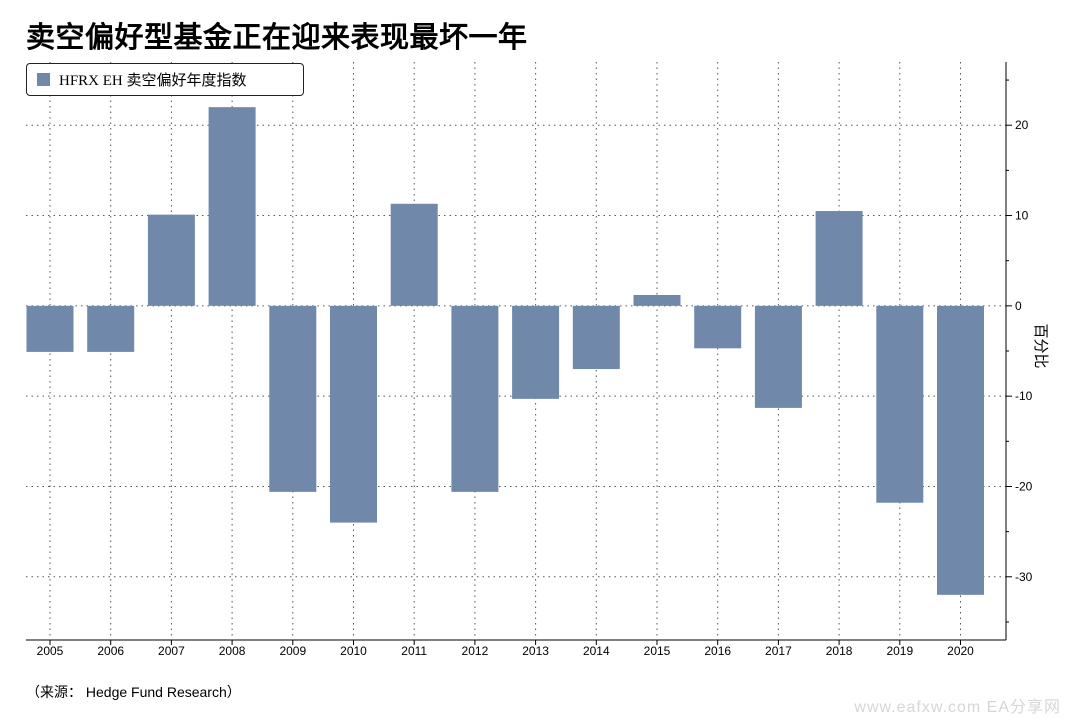 Image resolution: width=1071 pixels, height=719 pixels. I want to click on legend-label: HFRX EH 卖空偏好年度指数, so click(153, 81).